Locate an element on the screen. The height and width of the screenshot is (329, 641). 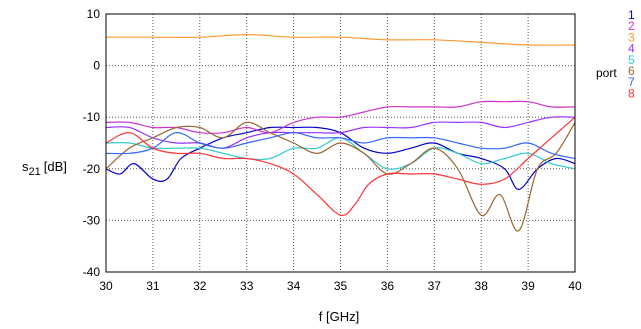
x-tick-label: 37 is located at coordinates (435, 286).